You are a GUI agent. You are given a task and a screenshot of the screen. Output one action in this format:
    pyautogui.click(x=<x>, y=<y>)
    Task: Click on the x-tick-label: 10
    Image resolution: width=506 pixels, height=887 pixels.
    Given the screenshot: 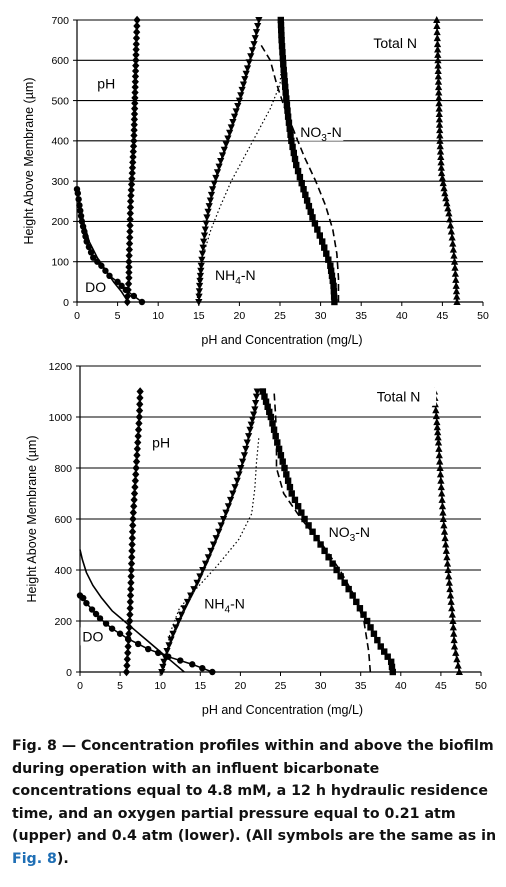 What is the action you would take?
    pyautogui.click(x=158, y=316)
    